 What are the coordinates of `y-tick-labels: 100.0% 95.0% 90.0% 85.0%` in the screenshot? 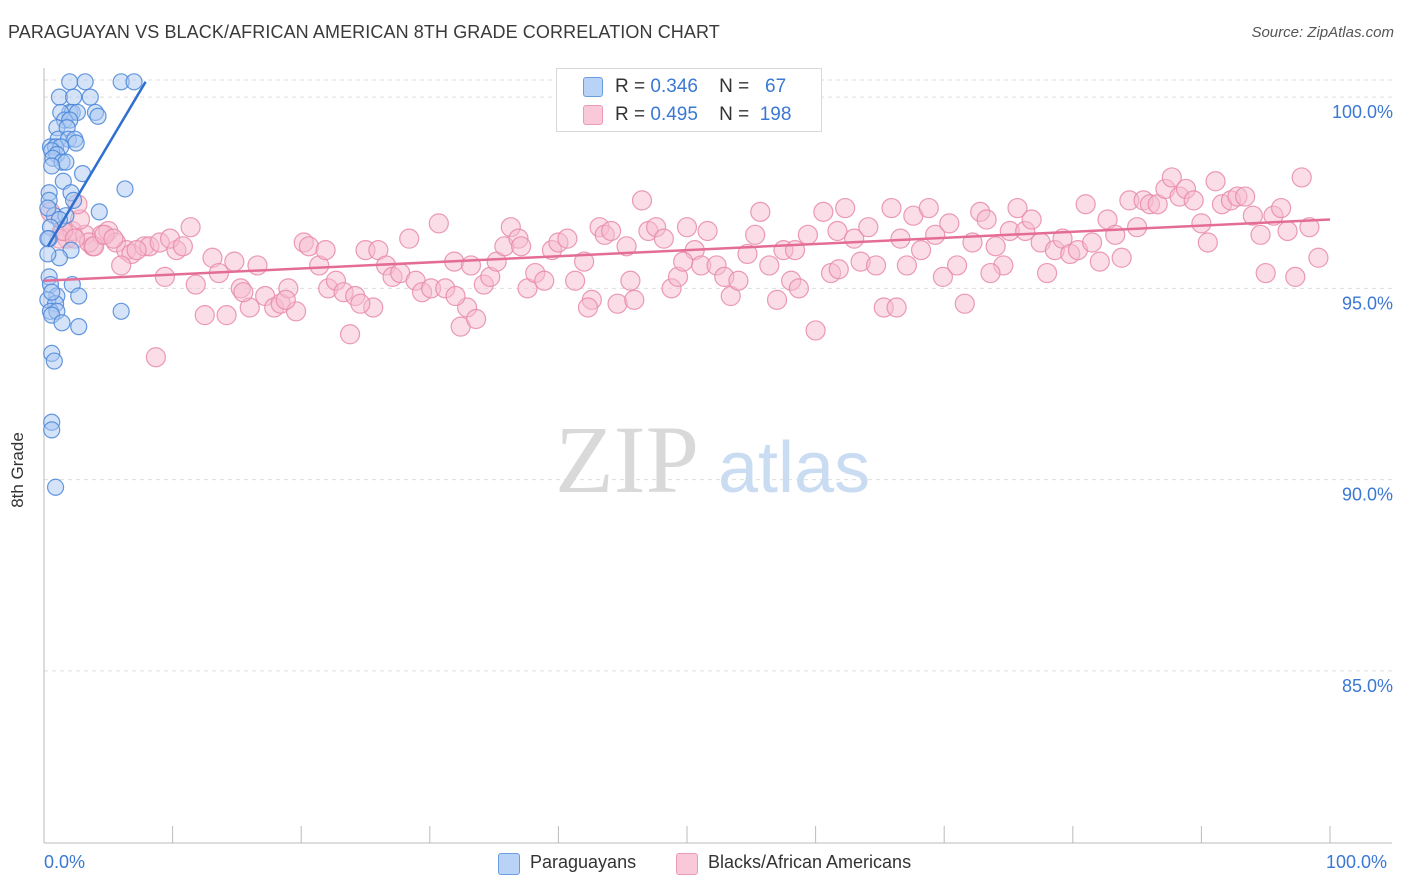 It's located at (1362, 399).